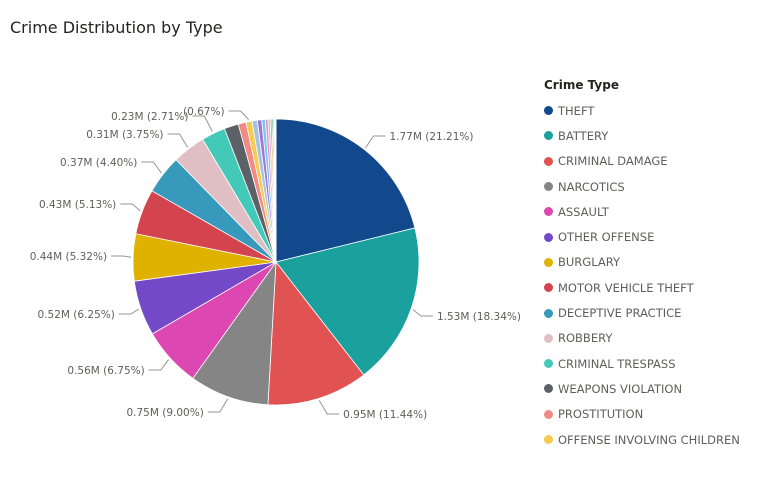  I want to click on data-label: 0.44M (5.32%), so click(68, 257).